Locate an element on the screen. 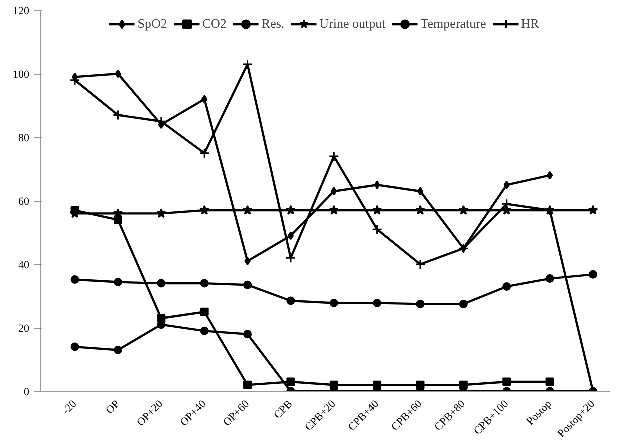 This screenshot has width=618, height=447. y-tick-label: 80 is located at coordinates (24, 138).